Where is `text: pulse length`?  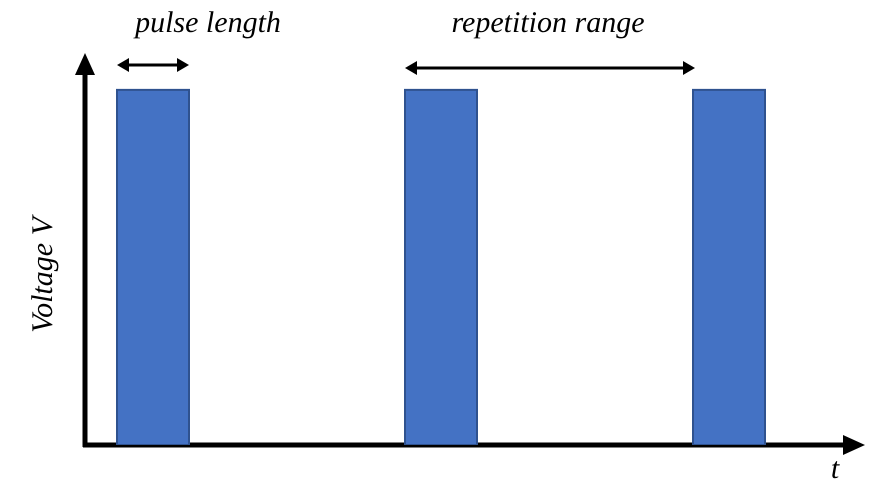
text: pulse length is located at coordinates (207, 22).